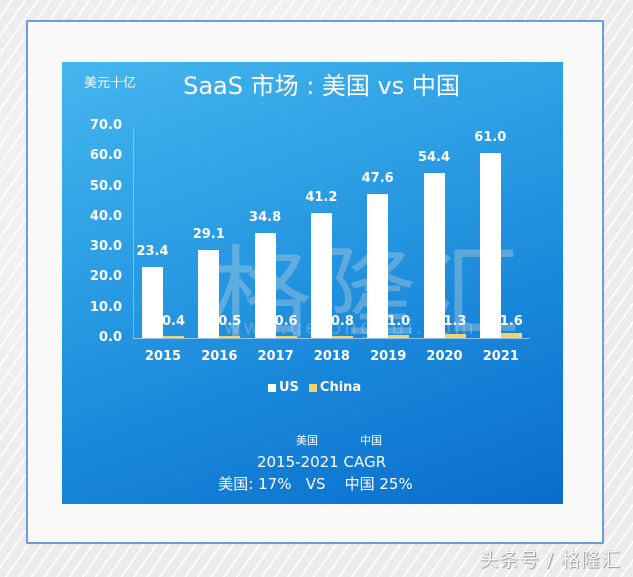 Image resolution: width=633 pixels, height=577 pixels. What do you see at coordinates (321, 462) in the screenshot?
I see `cagr-title: 2015-2021 CAGR` at bounding box center [321, 462].